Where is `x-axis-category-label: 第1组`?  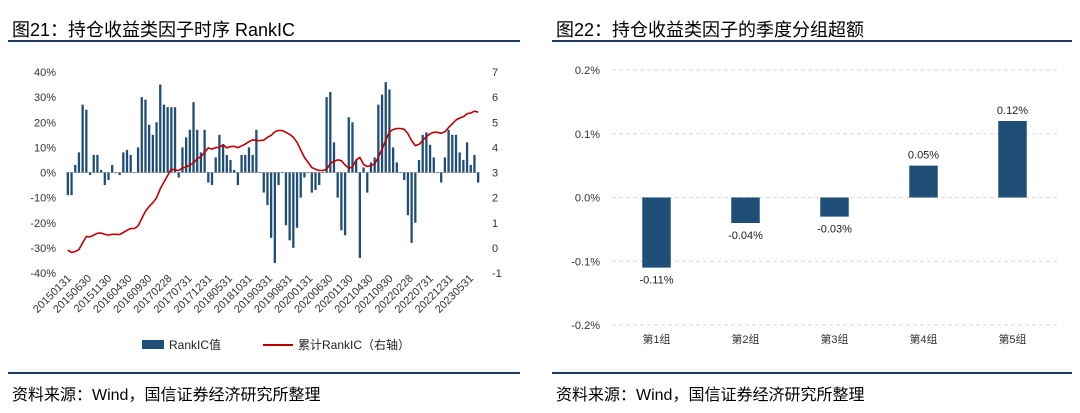 x-axis-category-label: 第1组 is located at coordinates (656, 339).